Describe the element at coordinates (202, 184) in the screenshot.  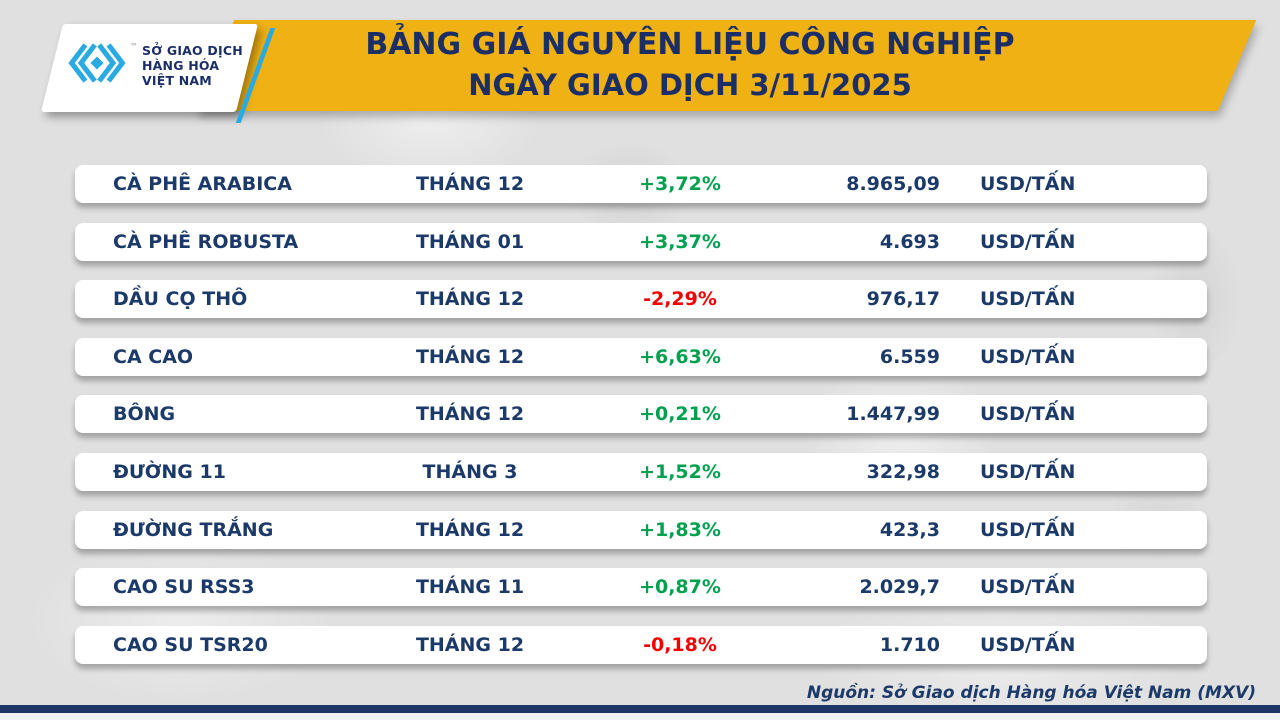
I see `commodity-name: CÀ PHÊ ARABICA` at that location.